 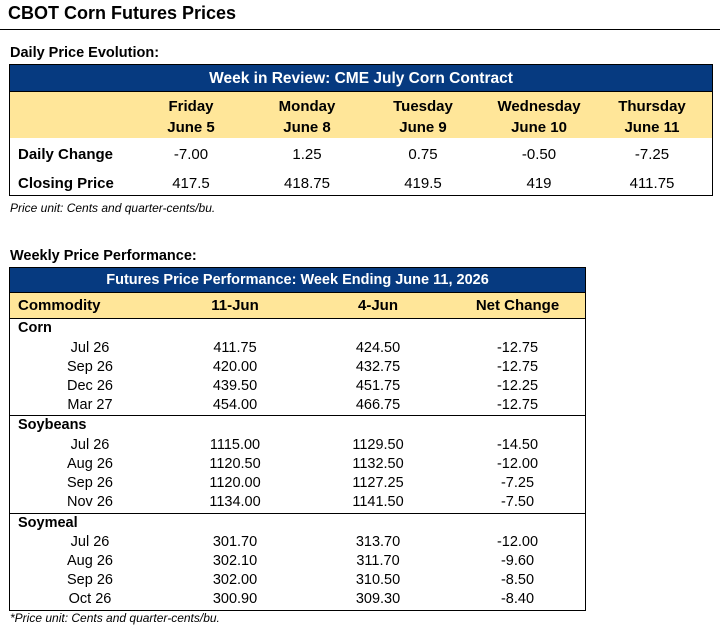 What do you see at coordinates (235, 542) in the screenshot?
I see `price-current: 301.70` at bounding box center [235, 542].